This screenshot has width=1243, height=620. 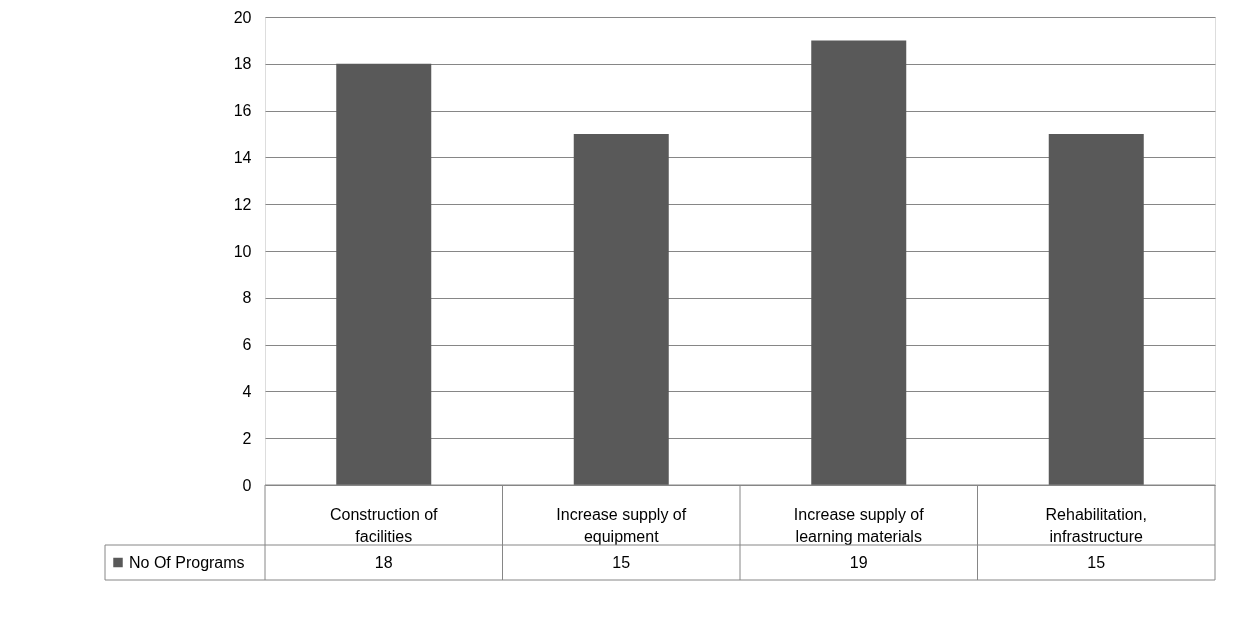 What do you see at coordinates (247, 298) in the screenshot?
I see `y-tick-label: 8` at bounding box center [247, 298].